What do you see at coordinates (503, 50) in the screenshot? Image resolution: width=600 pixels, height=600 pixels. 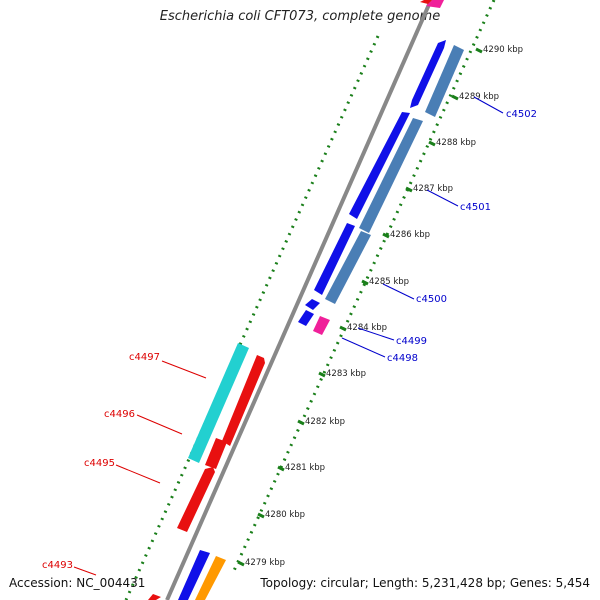 I see `scale-label: 4290 kbp` at bounding box center [503, 50].